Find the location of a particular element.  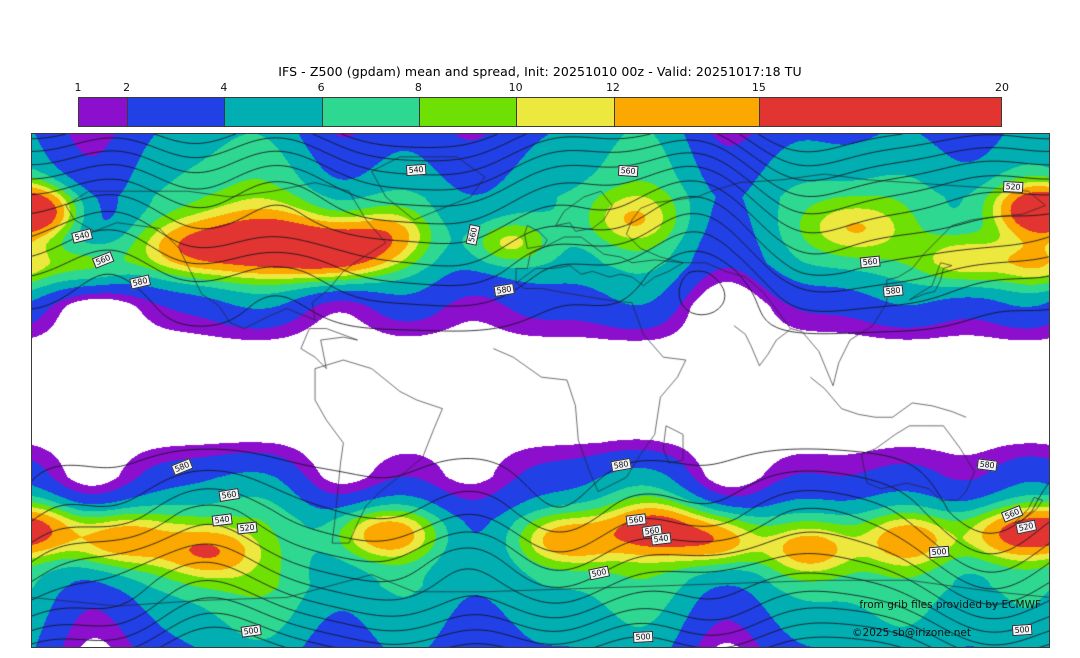

colorbar-tick-10: 10 is located at coordinates (515, 87).